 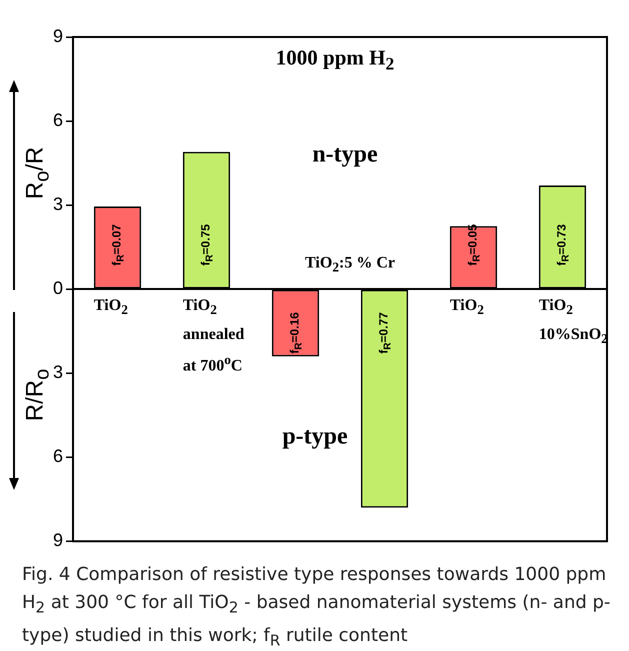 What do you see at coordinates (315, 437) in the screenshot?
I see `annotation: p-type` at bounding box center [315, 437].